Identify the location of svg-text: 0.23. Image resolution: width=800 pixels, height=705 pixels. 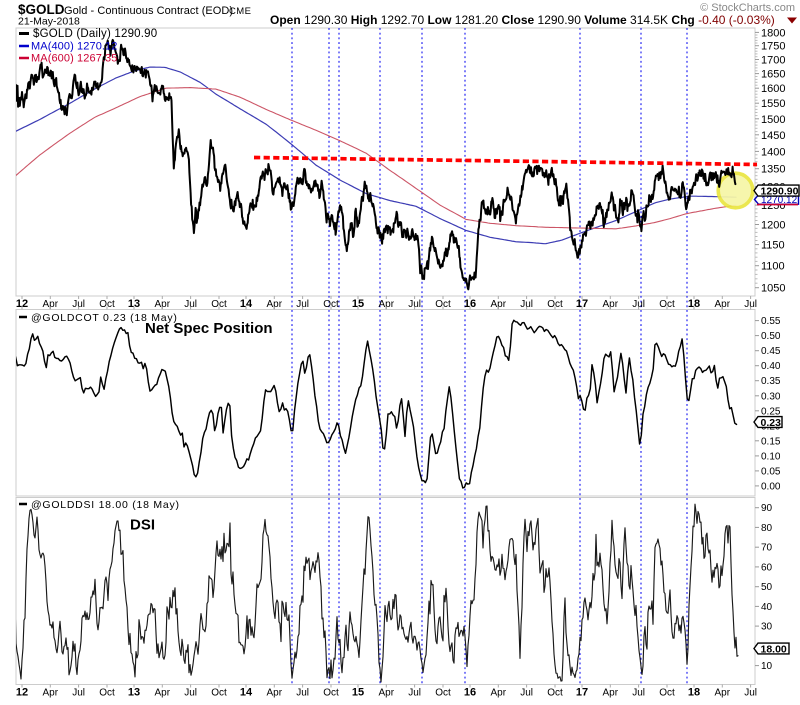
(771, 423).